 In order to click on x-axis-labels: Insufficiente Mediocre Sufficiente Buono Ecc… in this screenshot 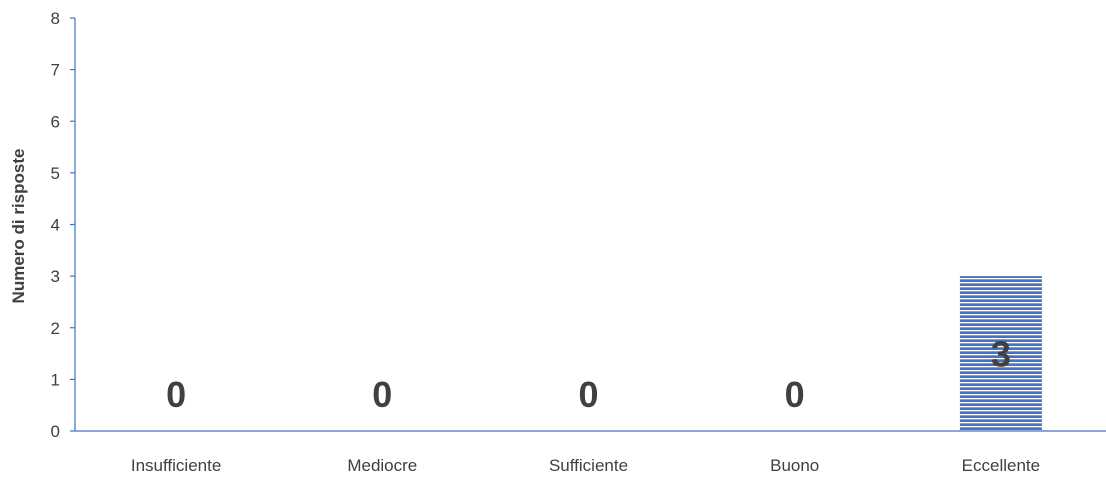, I will do `click(585, 465)`.